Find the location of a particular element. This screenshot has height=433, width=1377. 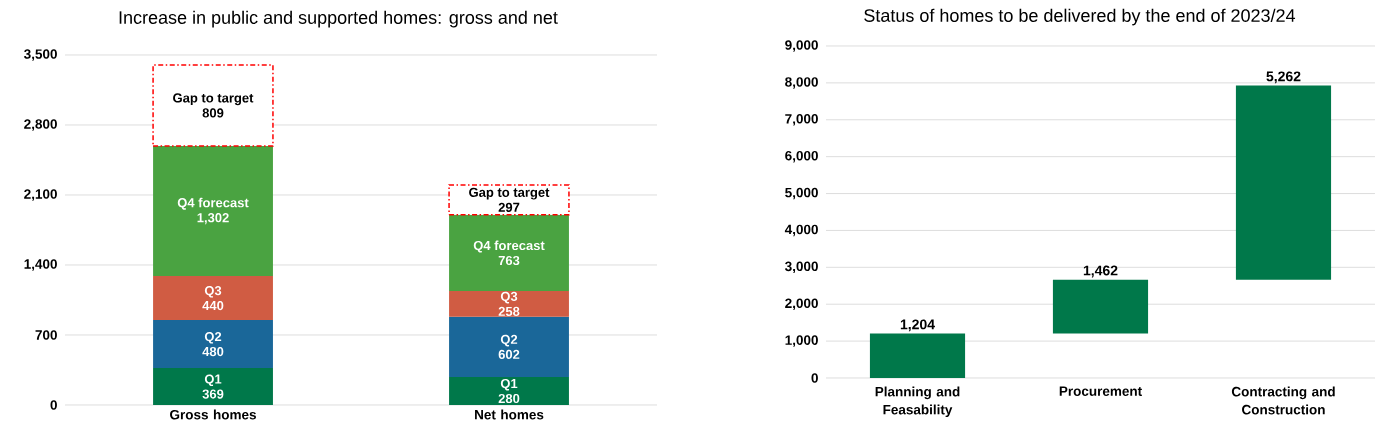

y-tick-label: 1,400 is located at coordinates (40, 265).